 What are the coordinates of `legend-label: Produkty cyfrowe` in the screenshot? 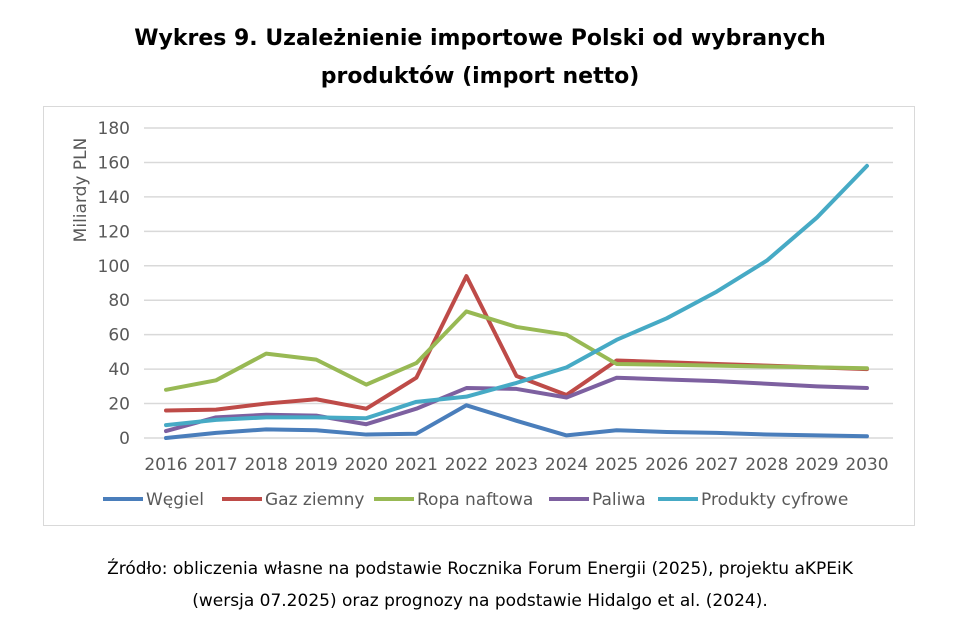 It's located at (774, 500).